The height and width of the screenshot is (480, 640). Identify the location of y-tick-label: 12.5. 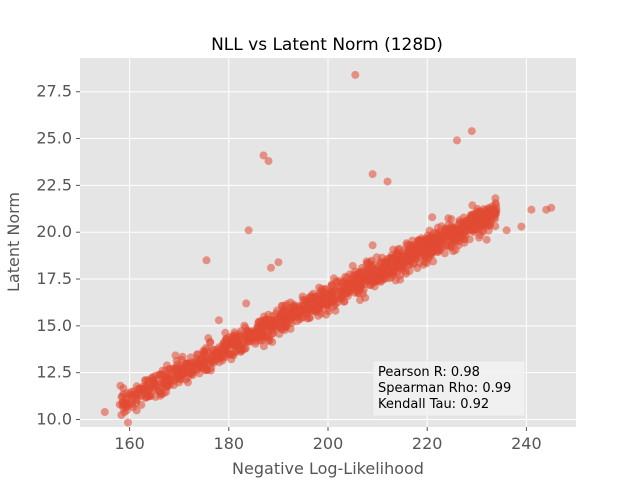
(54, 372).